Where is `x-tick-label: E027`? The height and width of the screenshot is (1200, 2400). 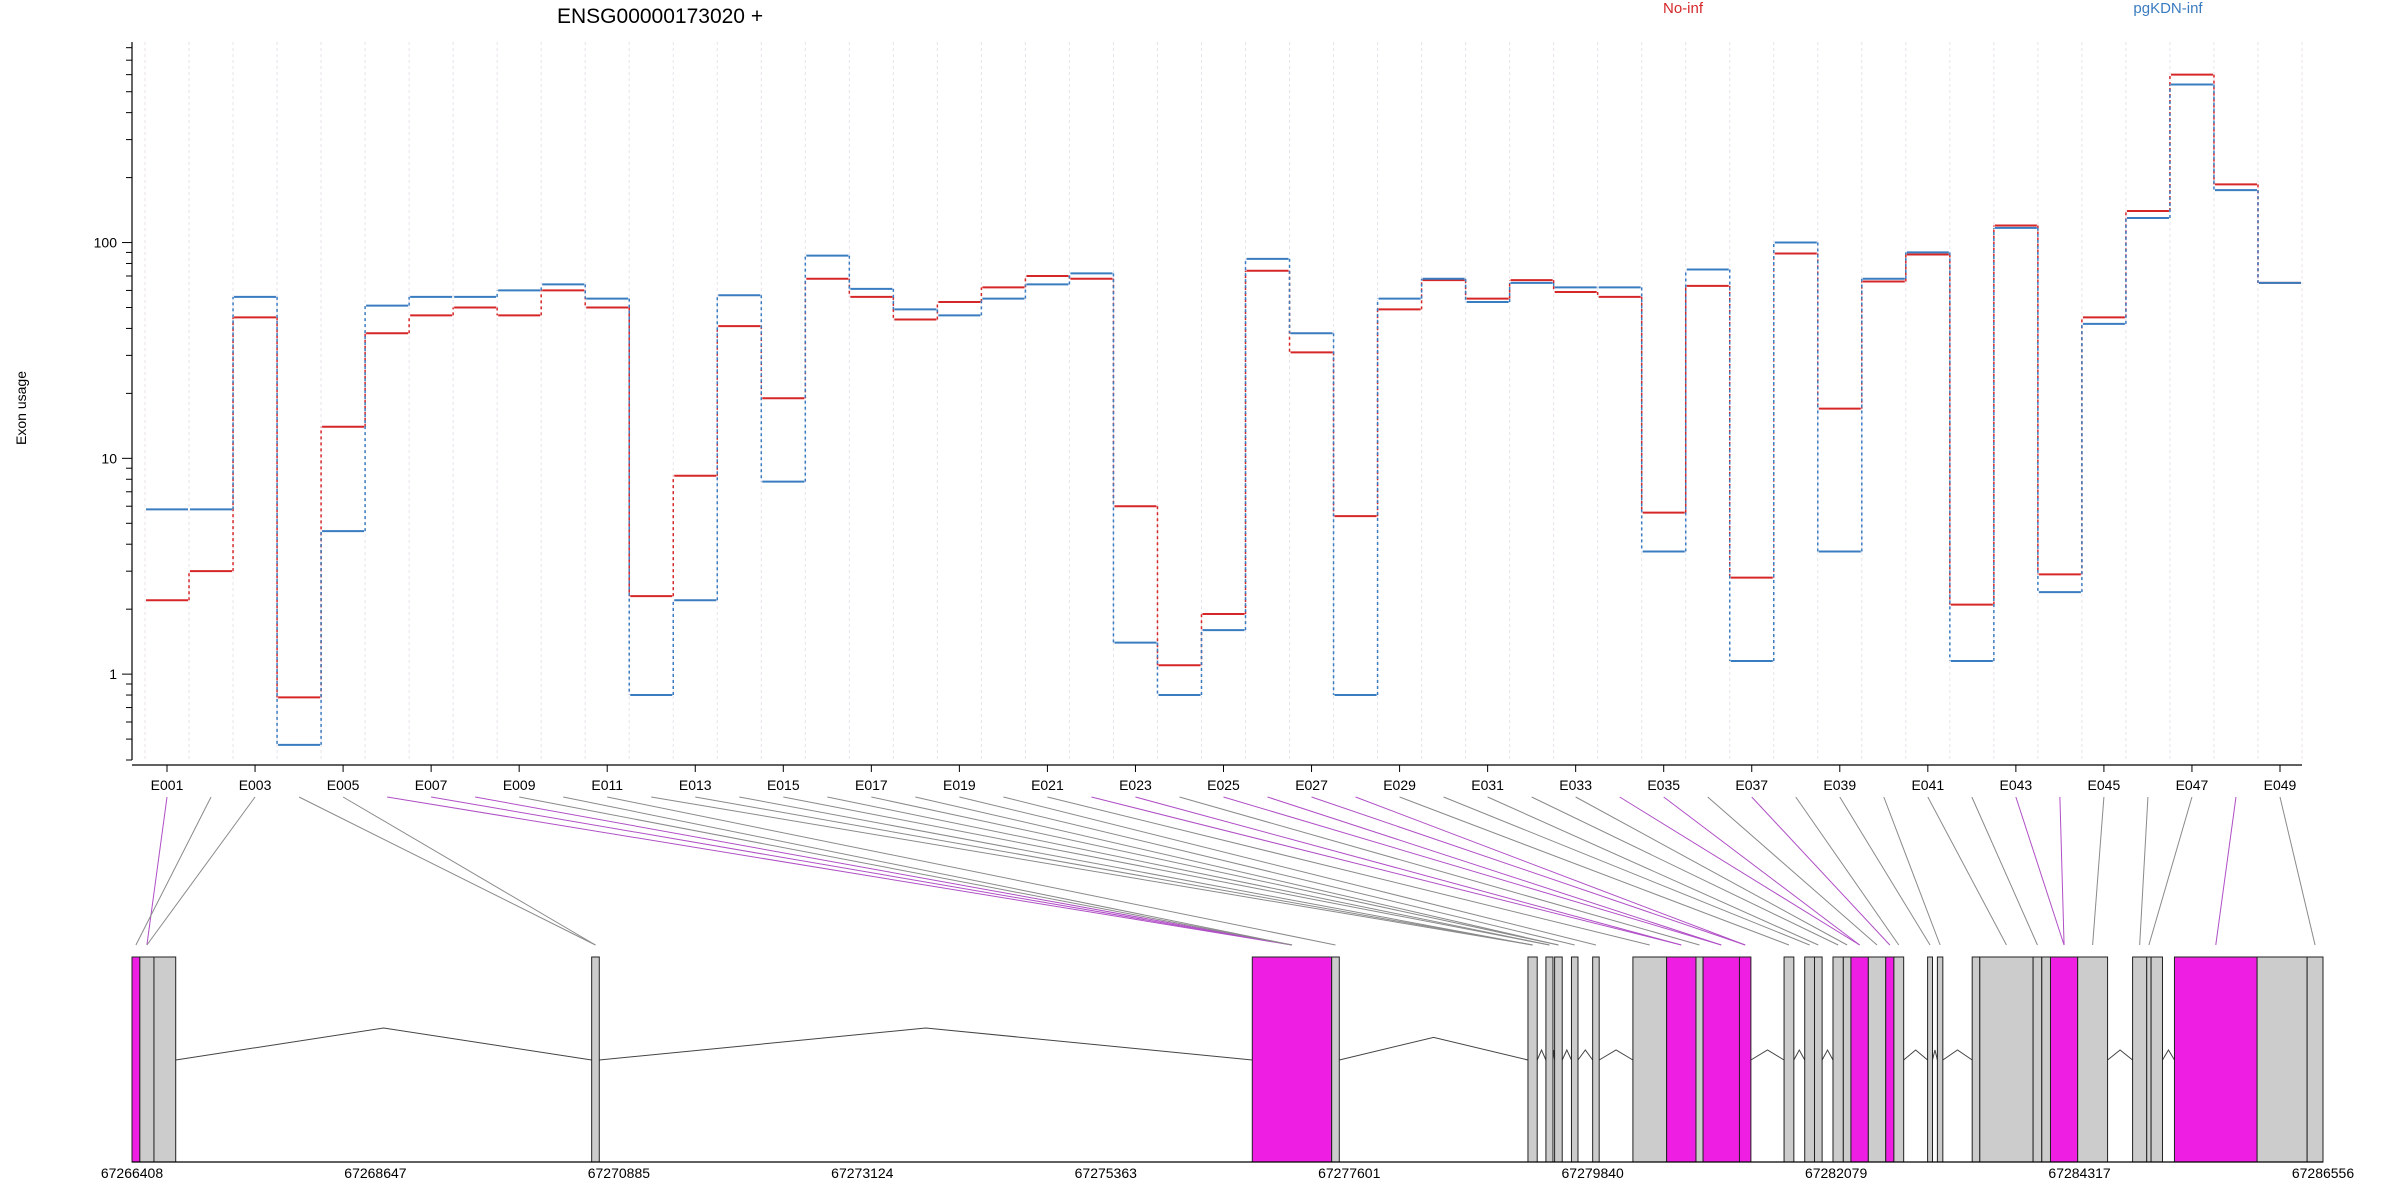
x-tick-label: E027 is located at coordinates (1311, 785).